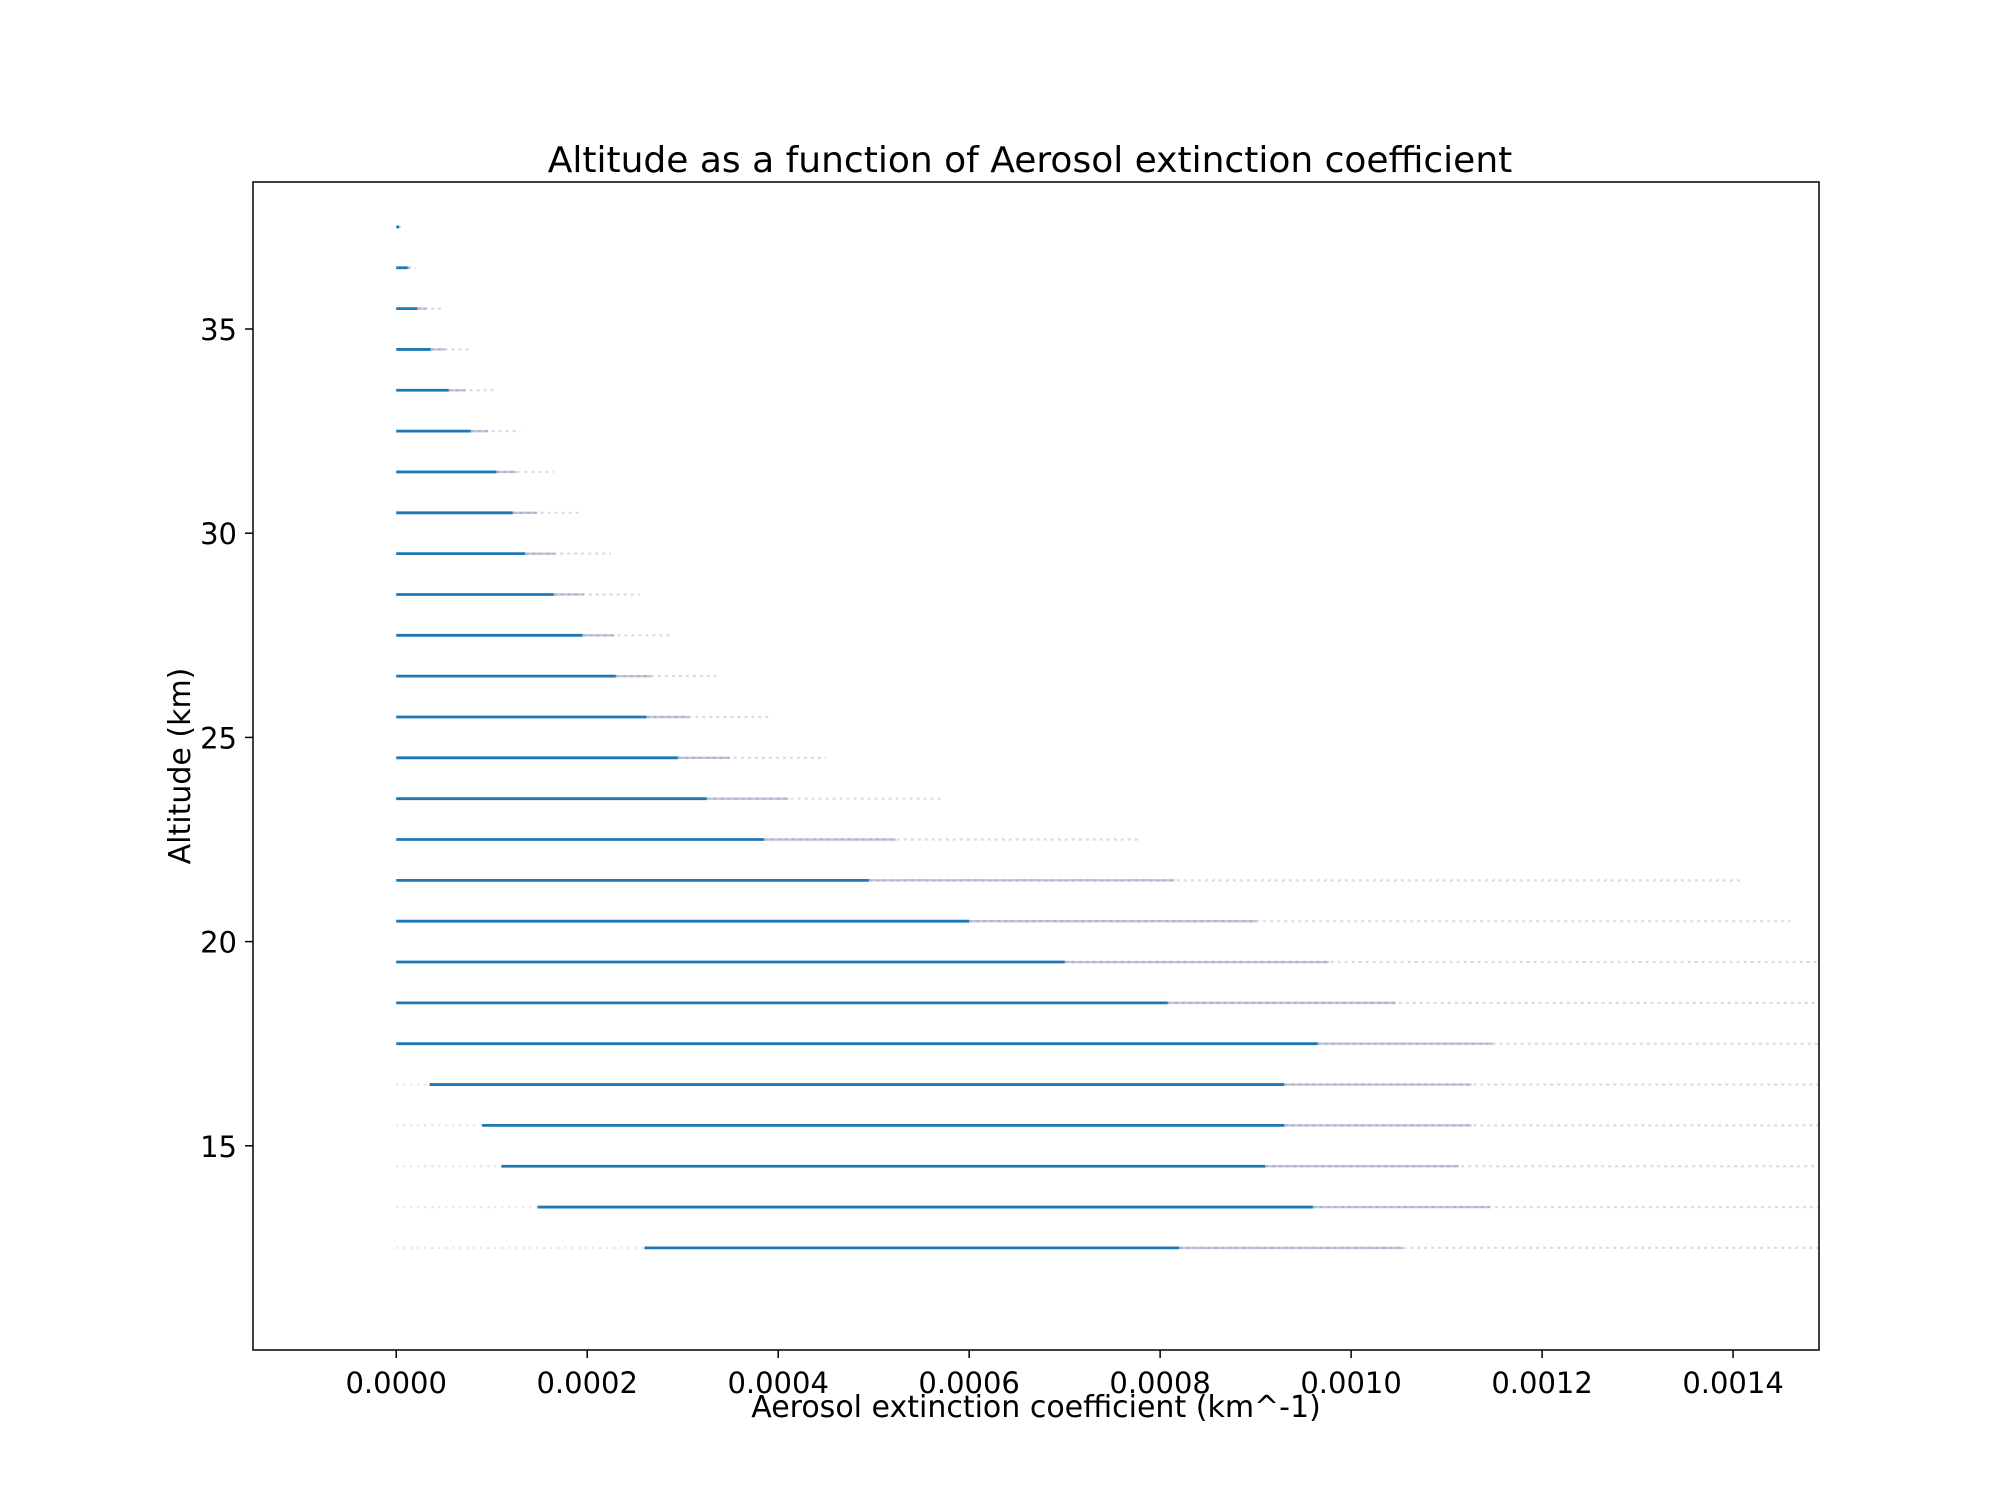  Describe the element at coordinates (1541, 1383) in the screenshot. I see `x-tick-label: 0.0012` at that location.